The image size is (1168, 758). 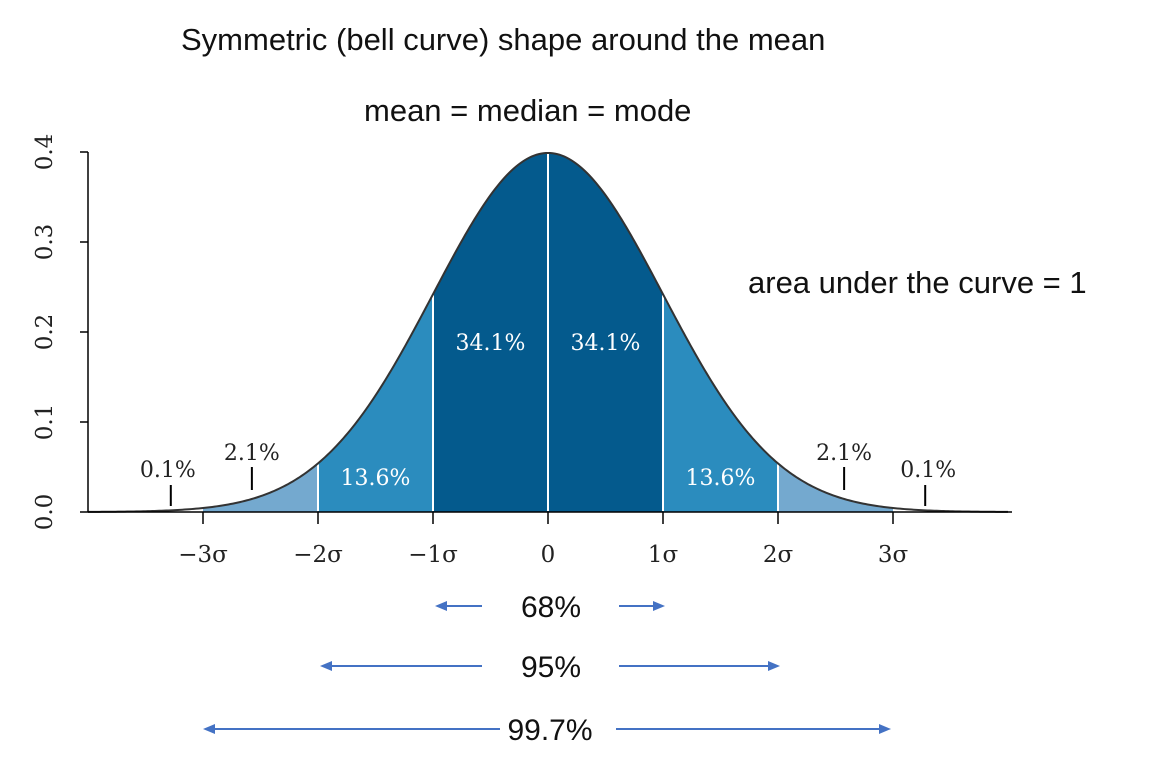 What do you see at coordinates (663, 555) in the screenshot?
I see `x-tick-label-4: 1σ` at bounding box center [663, 555].